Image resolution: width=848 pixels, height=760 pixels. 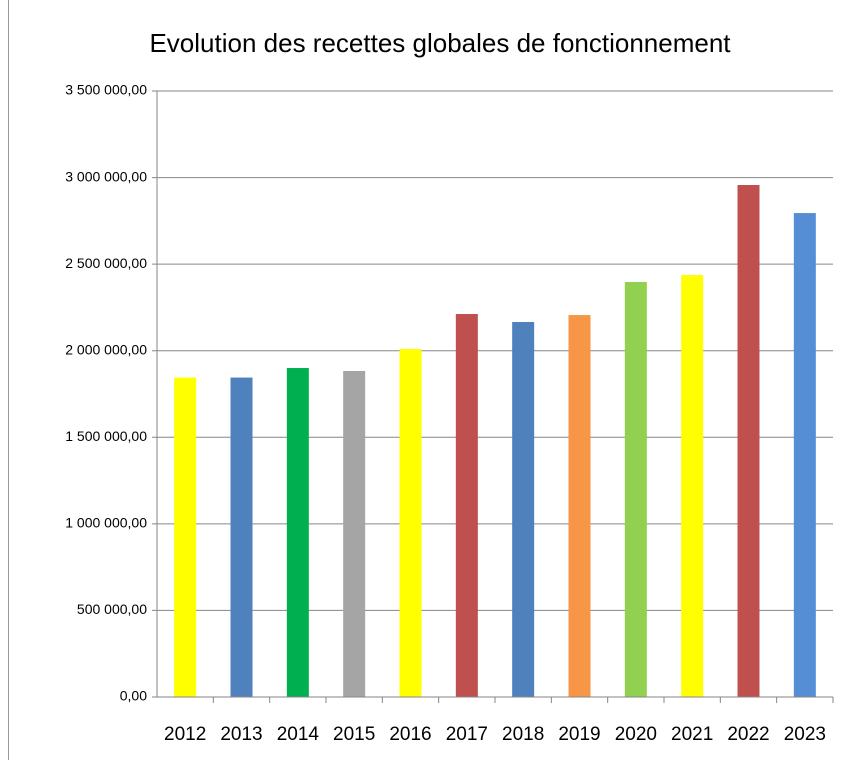 I want to click on y-tick-label: 2 500 000,00, so click(x=106, y=263).